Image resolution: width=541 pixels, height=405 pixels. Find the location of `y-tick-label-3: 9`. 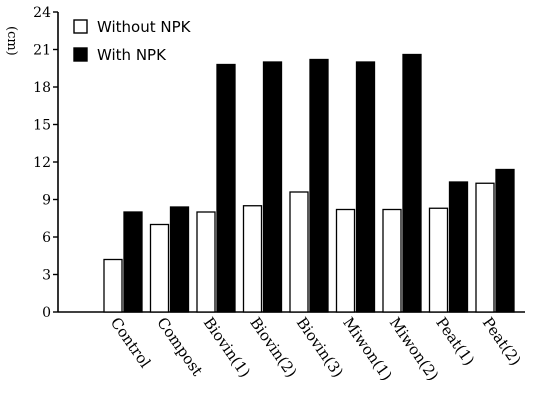

y-tick-label-3: 9 is located at coordinates (46, 201).